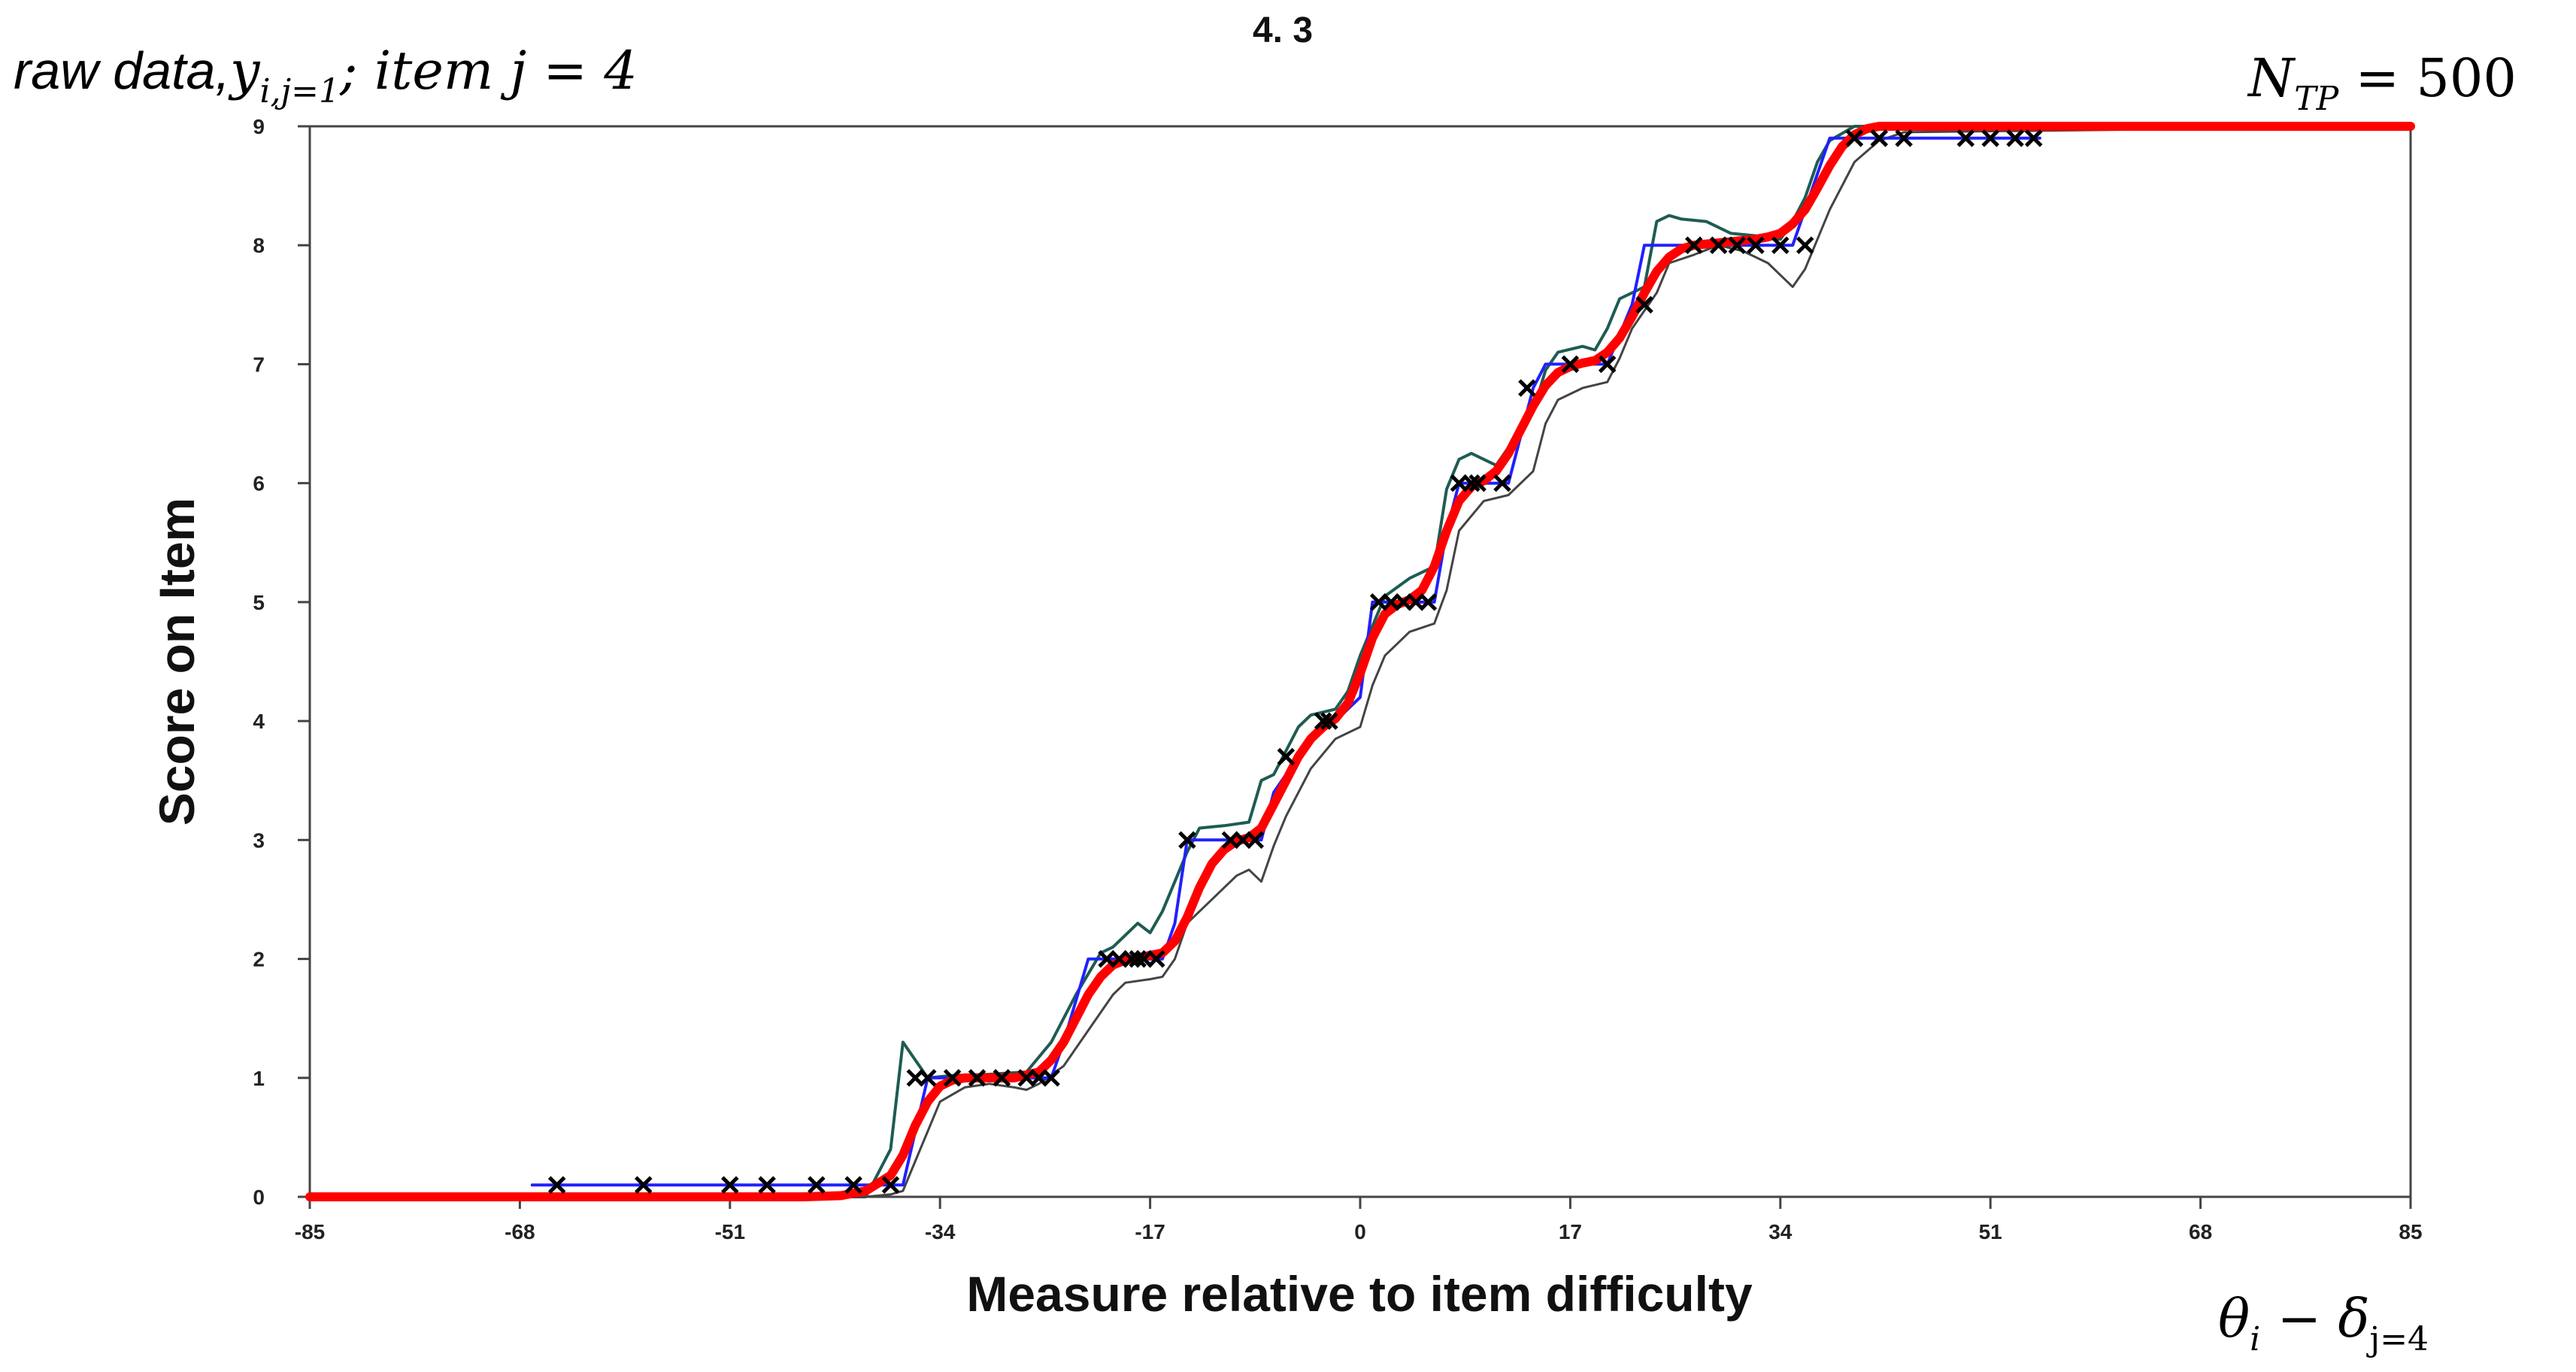 This screenshot has width=2576, height=1372. I want to click on x-tick-label: 85, so click(2410, 1232).